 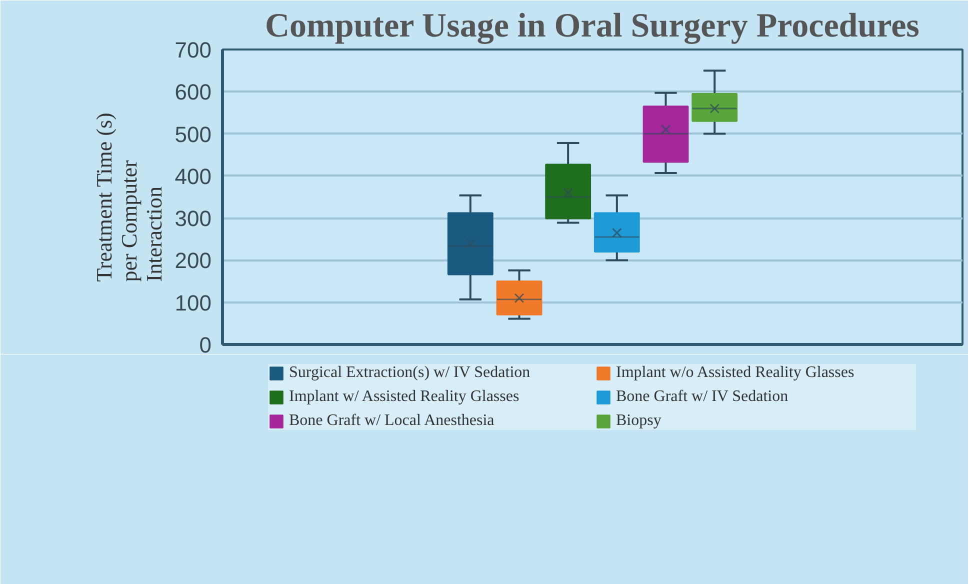 What do you see at coordinates (639, 421) in the screenshot?
I see `legend-label: Biopsy` at bounding box center [639, 421].